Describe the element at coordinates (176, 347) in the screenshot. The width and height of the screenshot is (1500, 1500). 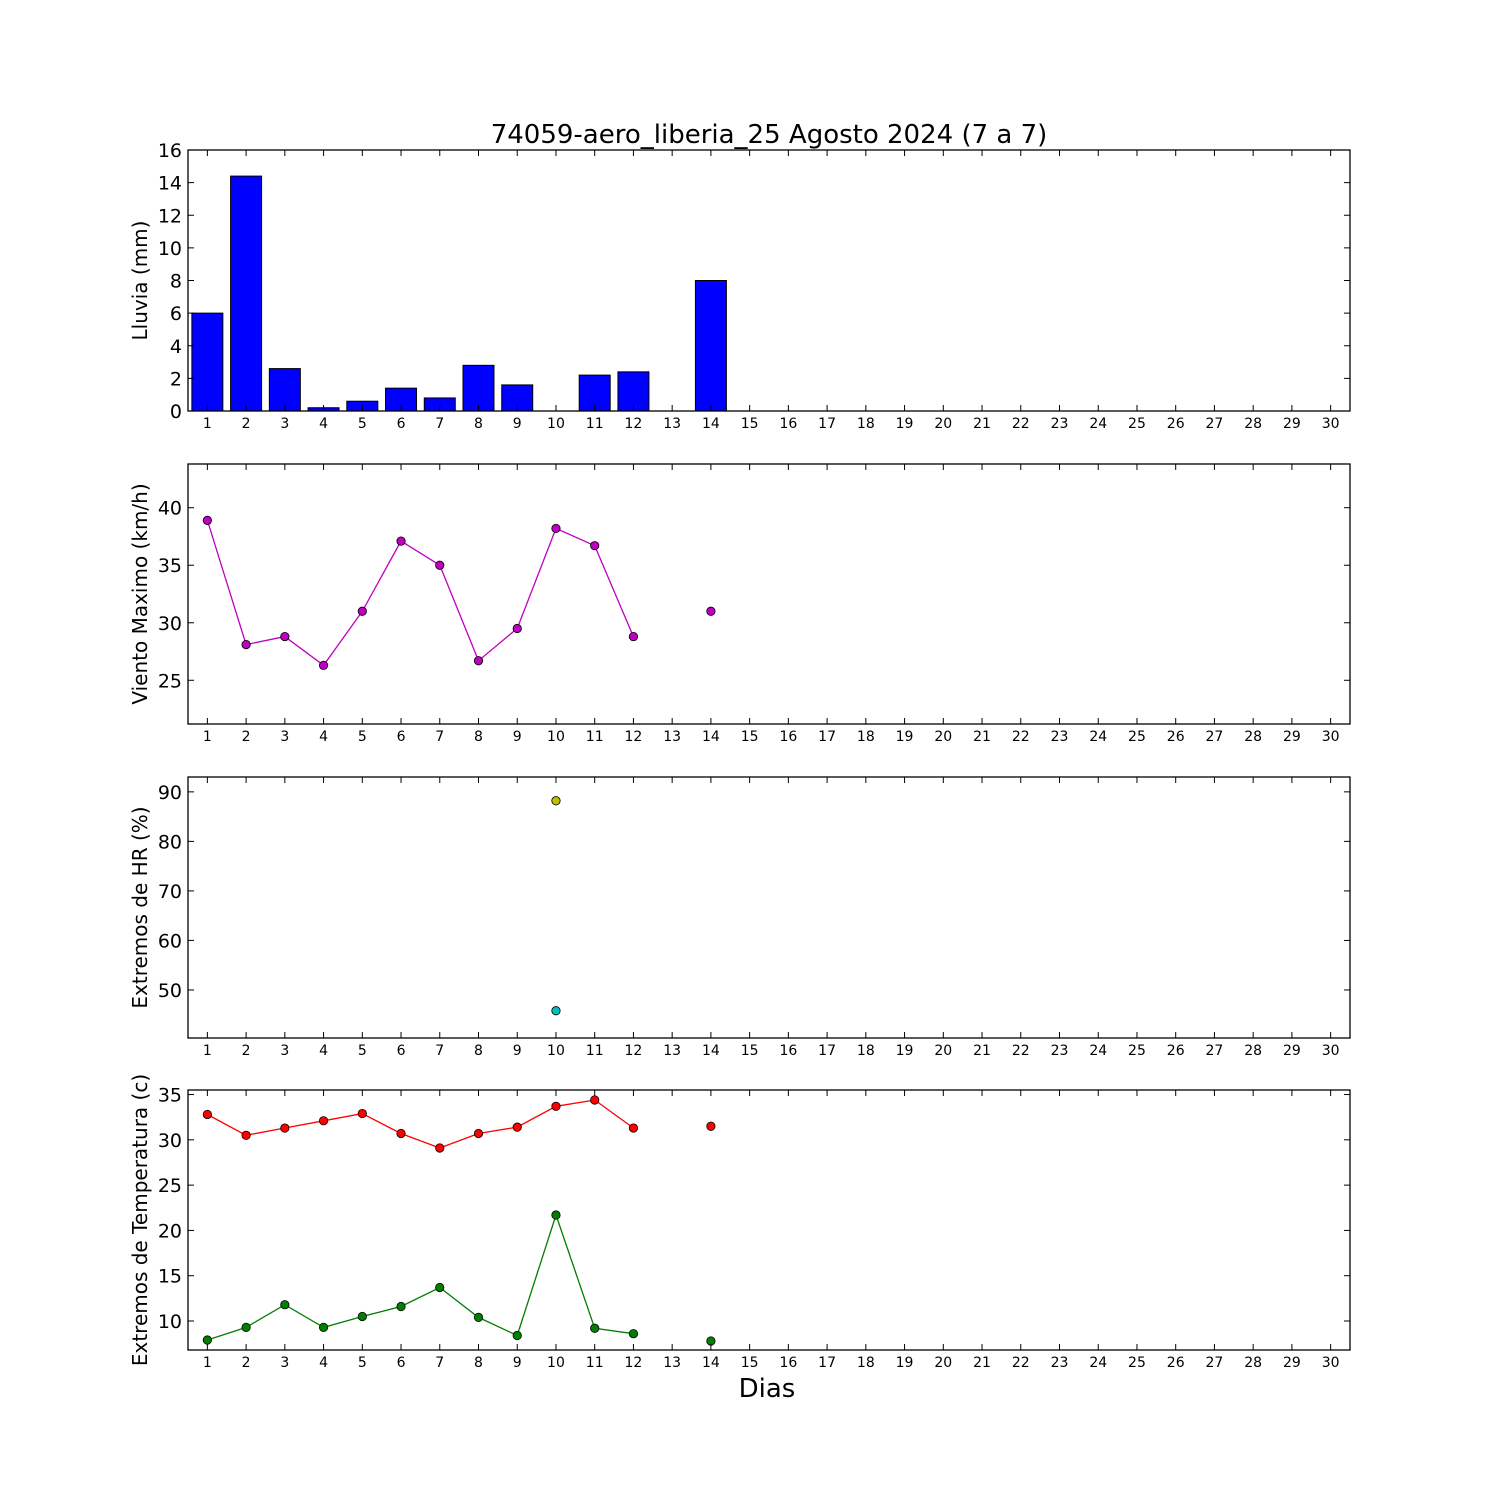
I see `y-tick-label: 4` at that location.